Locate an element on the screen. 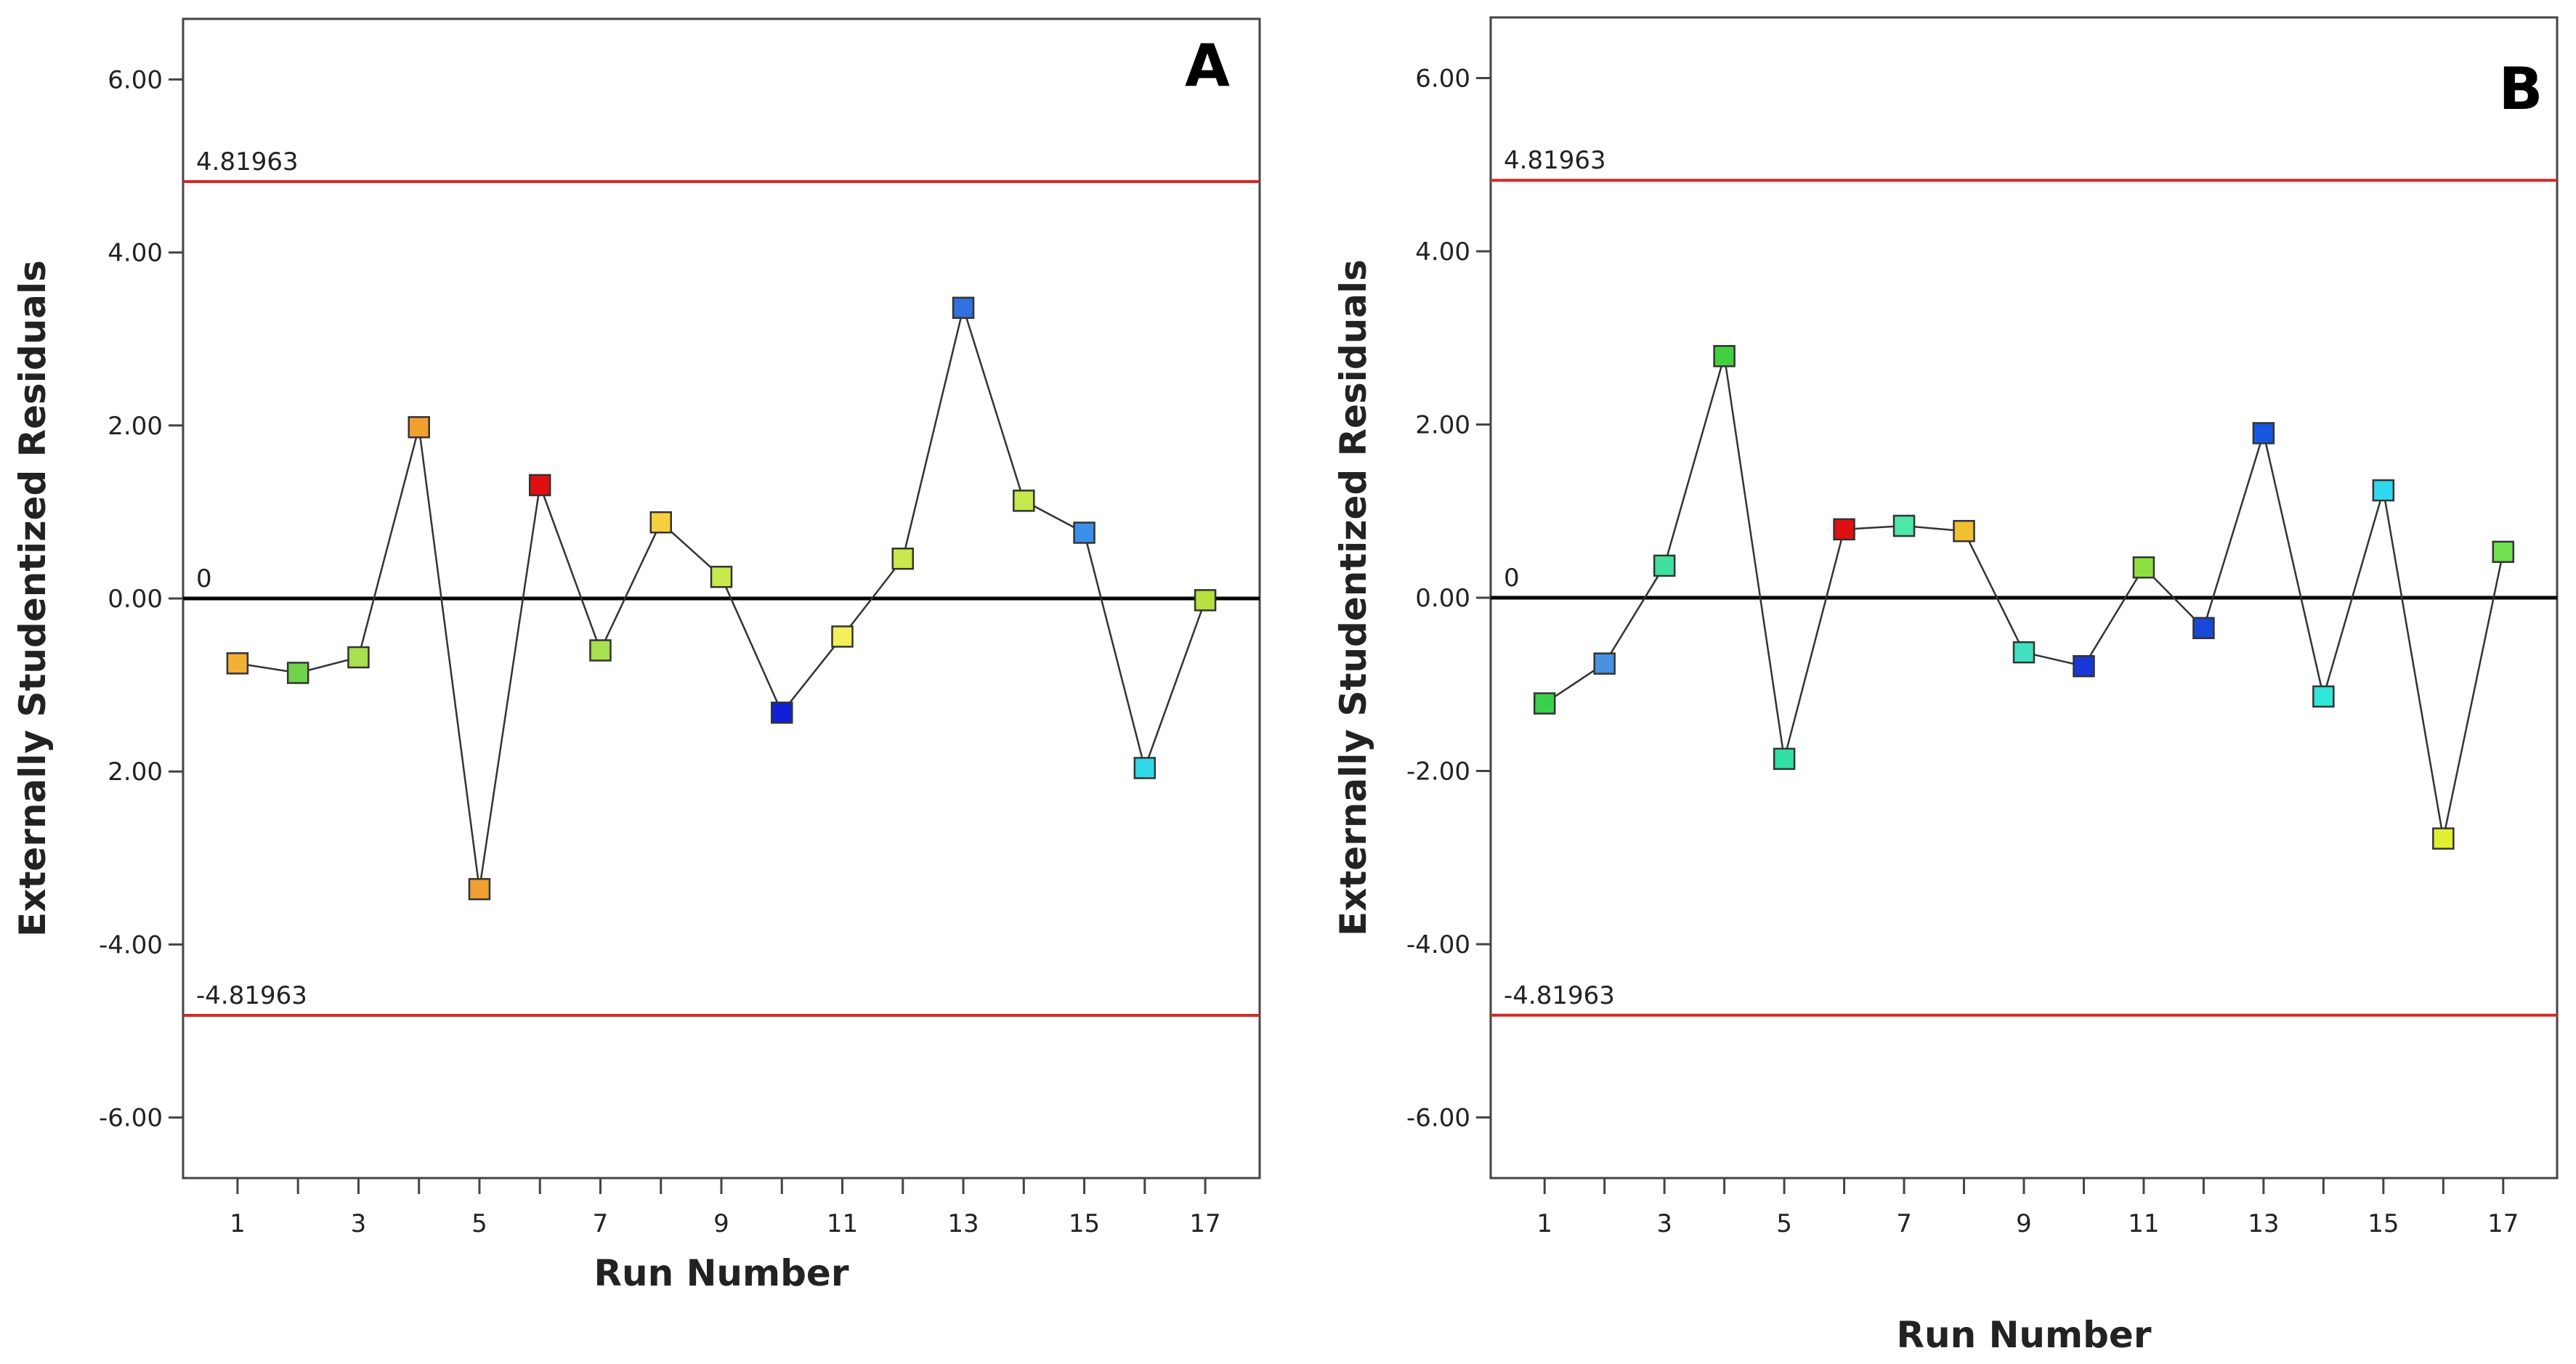 Image resolution: width=2576 pixels, height=1364 pixels. panel-letter: A is located at coordinates (1207, 66).